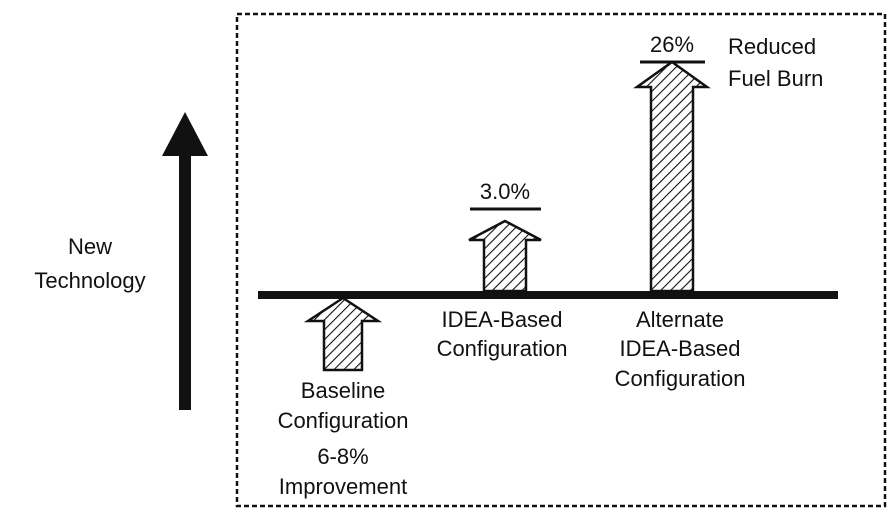 Image resolution: width=888 pixels, height=510 pixels. I want to click on option-label: Baseline, so click(343, 390).